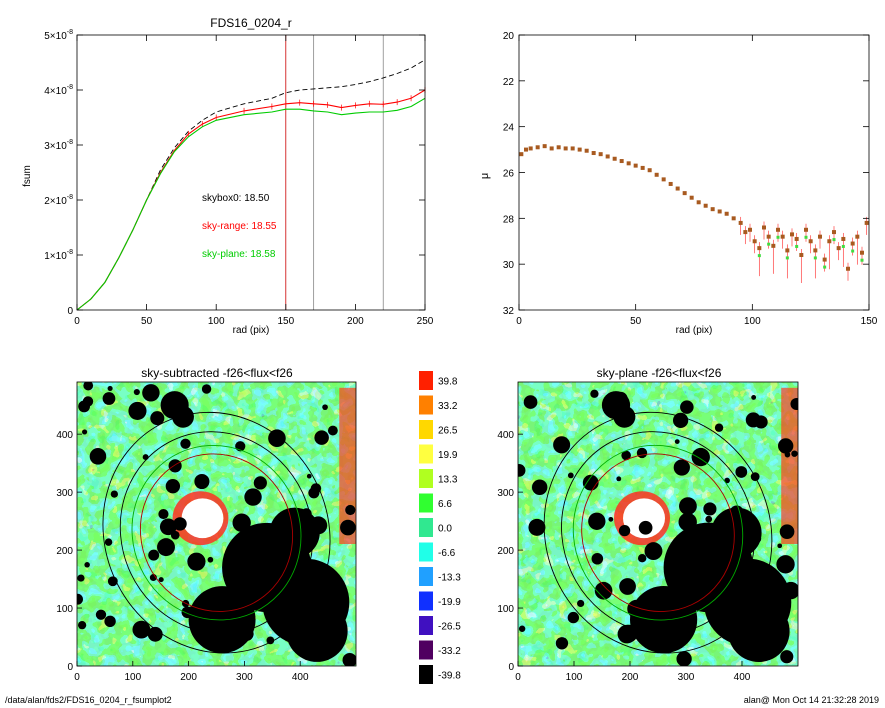  What do you see at coordinates (447, 553) in the screenshot?
I see `colorbar-label: -6.6` at bounding box center [447, 553].